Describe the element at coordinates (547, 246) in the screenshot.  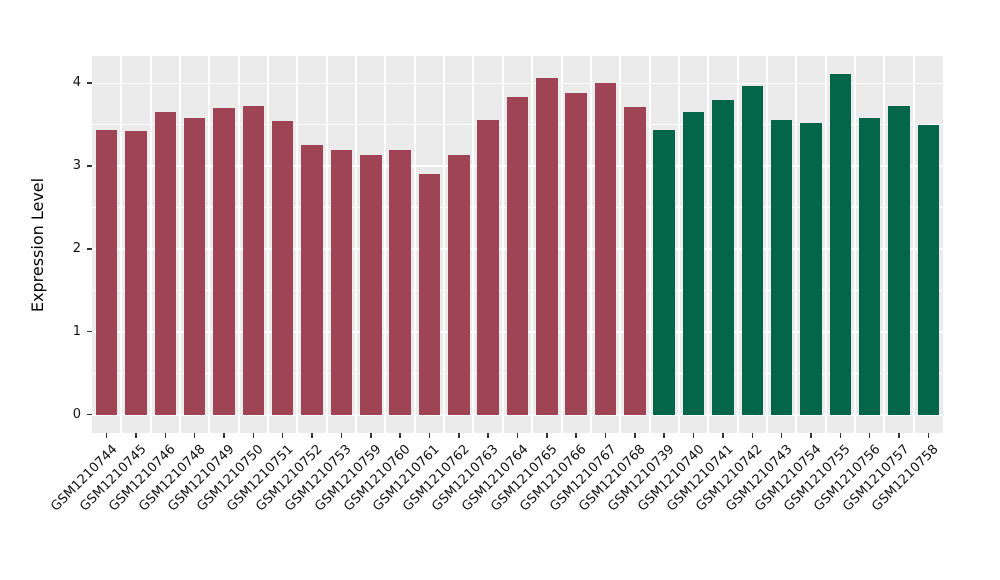
I see `bar-GSM1210765` at that location.